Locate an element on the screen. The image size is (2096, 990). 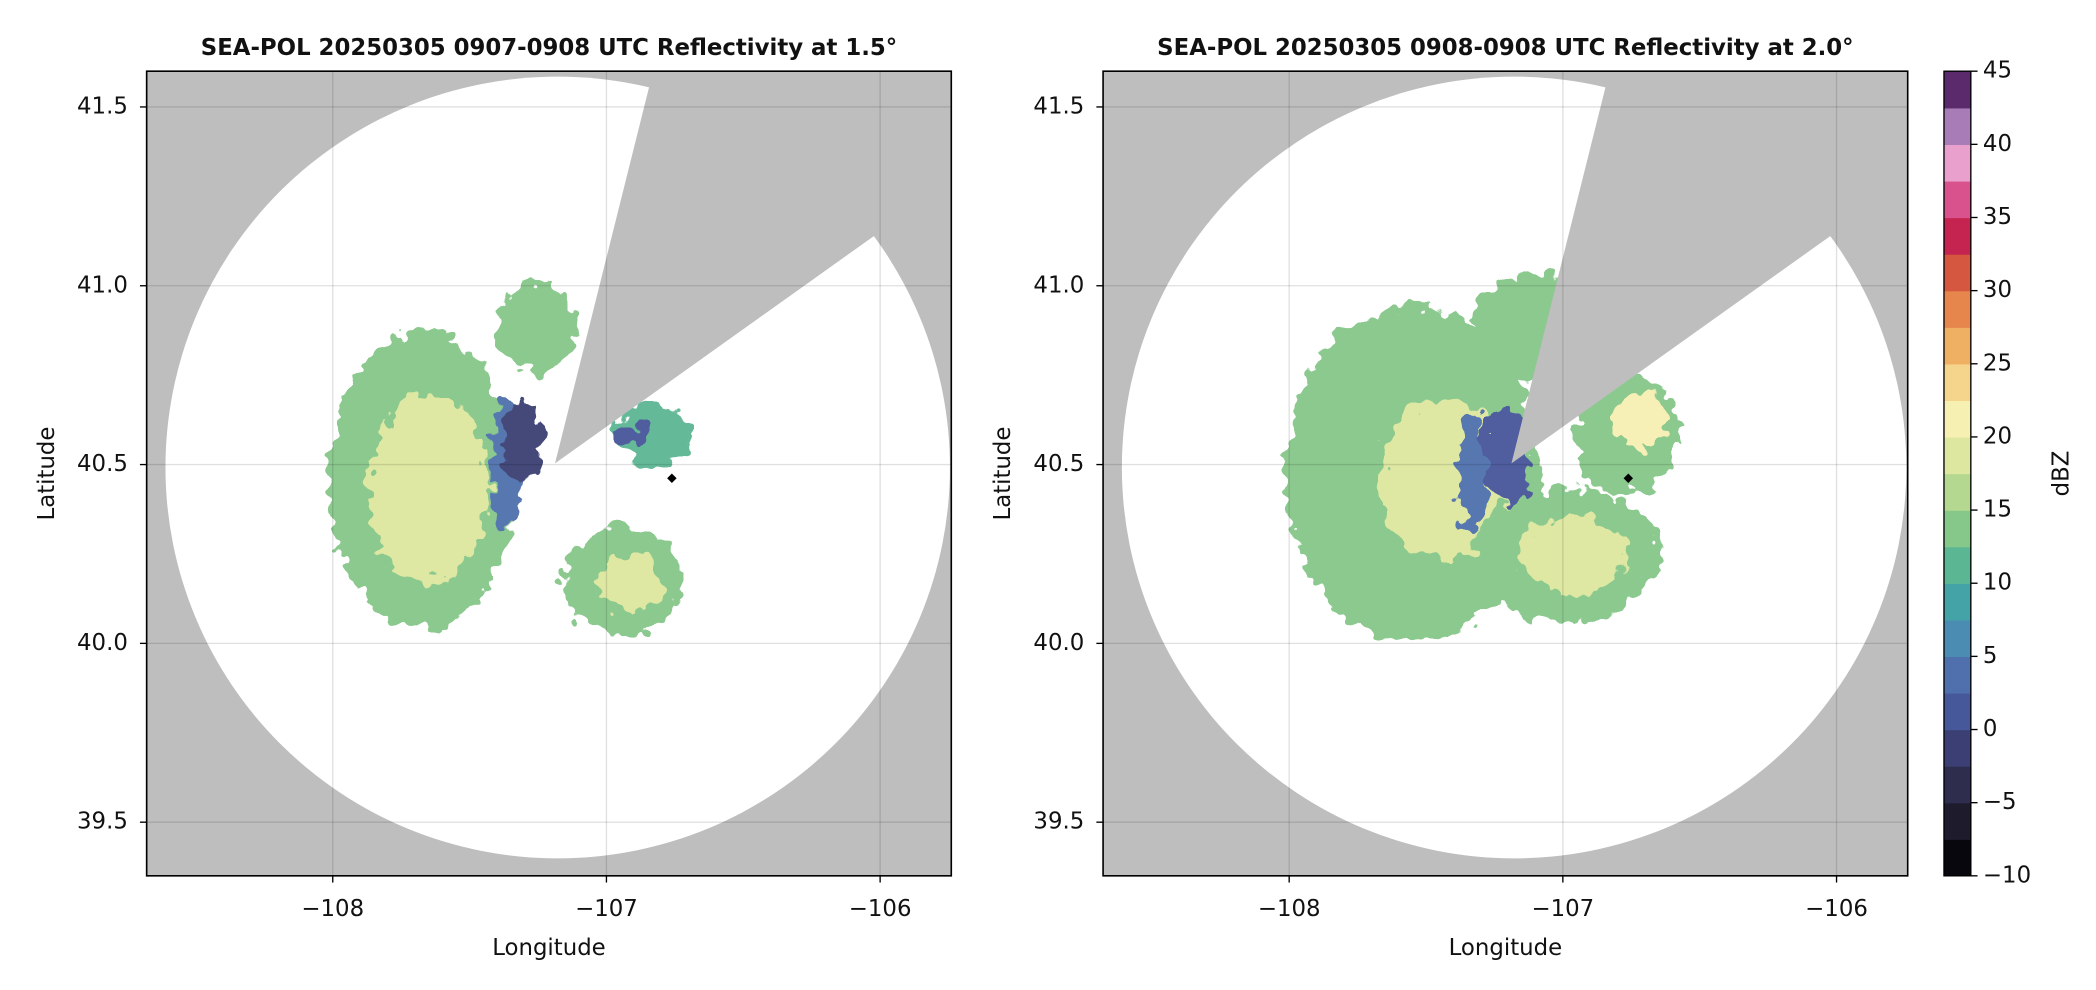
colorbar-frame is located at coordinates (1957, 473).